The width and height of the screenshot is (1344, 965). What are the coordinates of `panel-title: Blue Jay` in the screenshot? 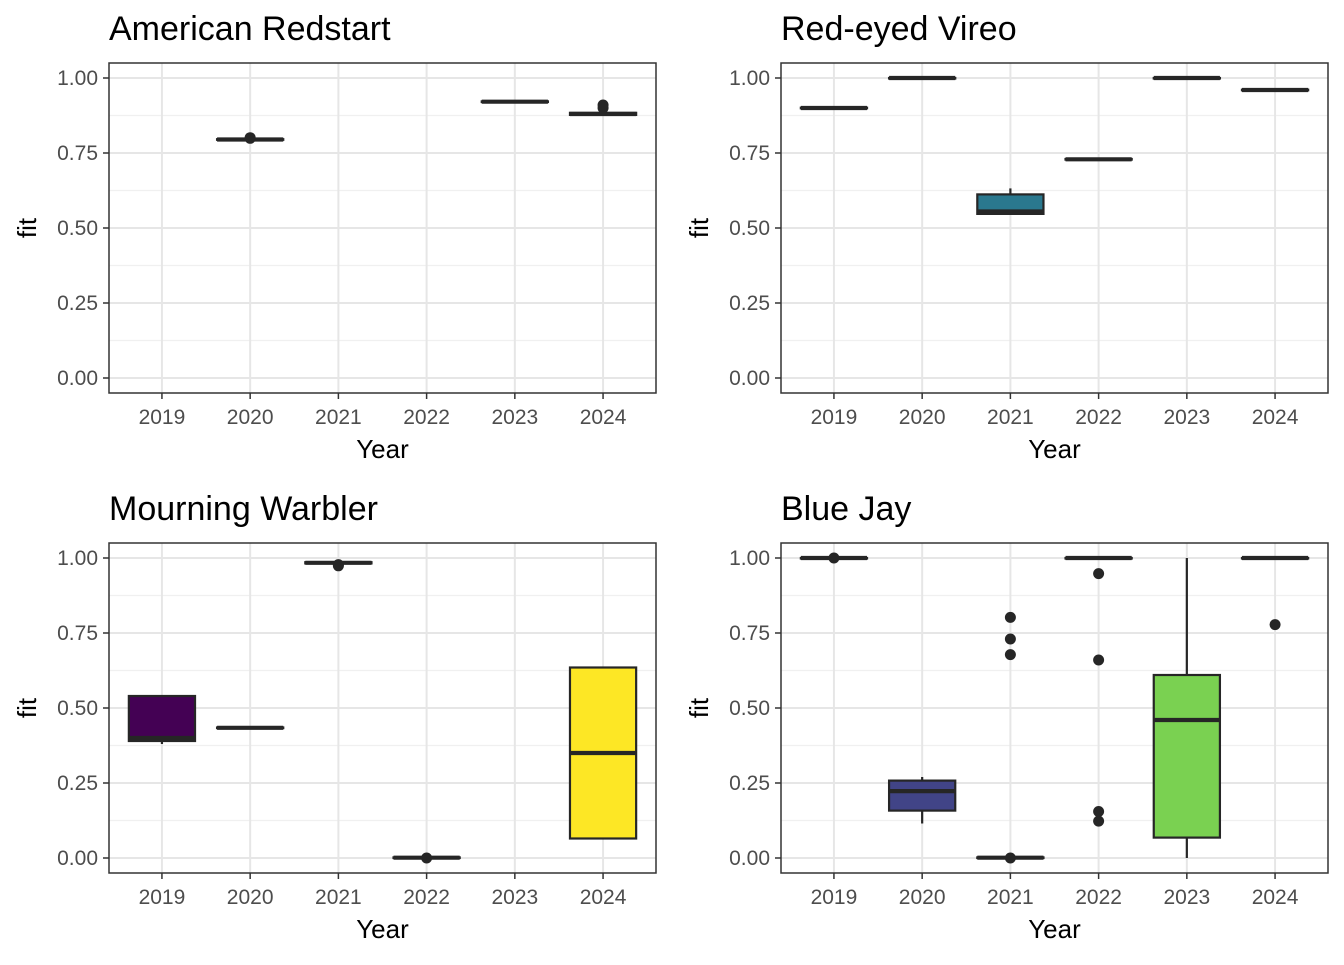 It's located at (846, 509).